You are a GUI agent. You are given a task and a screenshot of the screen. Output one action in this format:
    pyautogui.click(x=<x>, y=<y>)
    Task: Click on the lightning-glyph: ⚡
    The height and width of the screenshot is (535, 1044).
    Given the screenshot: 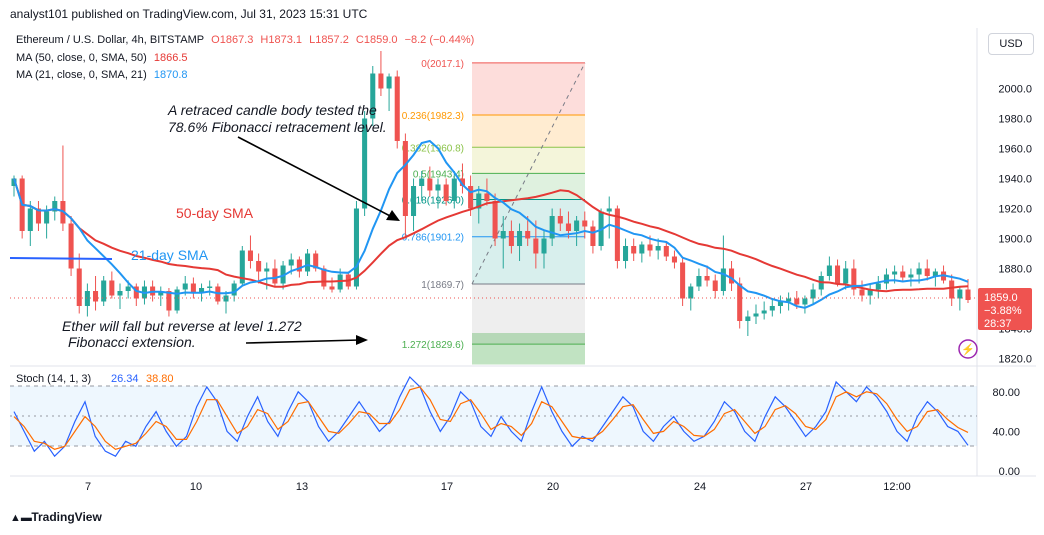 What is the action you would take?
    pyautogui.click(x=968, y=349)
    